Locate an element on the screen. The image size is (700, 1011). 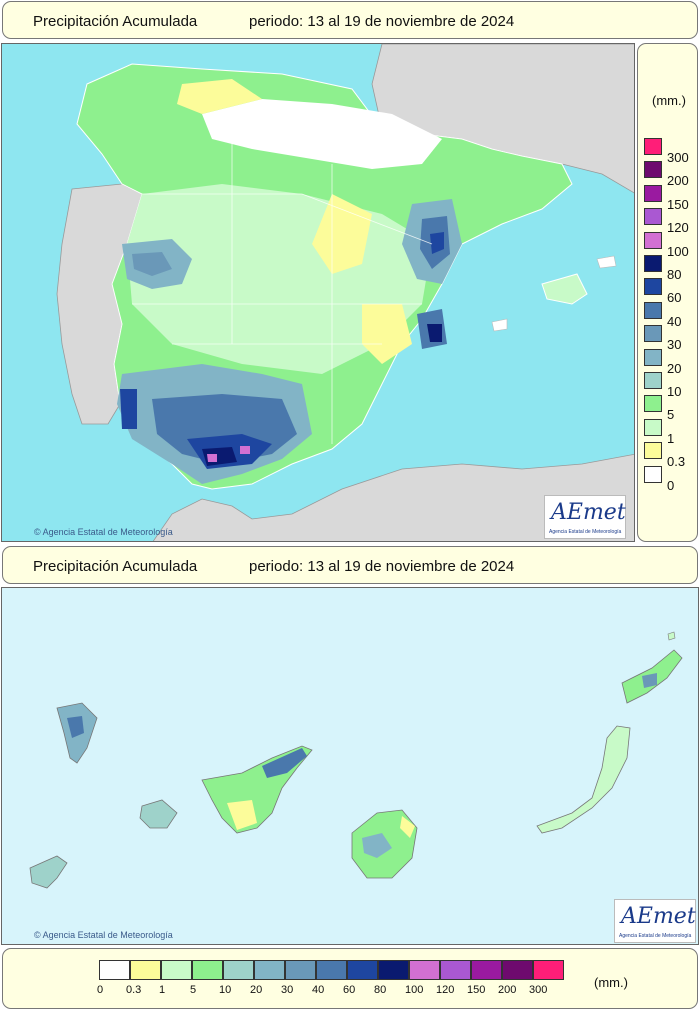
aemet-logo-top: AEmet Agencia Estatal de Meteorología is located at coordinates (585, 517).